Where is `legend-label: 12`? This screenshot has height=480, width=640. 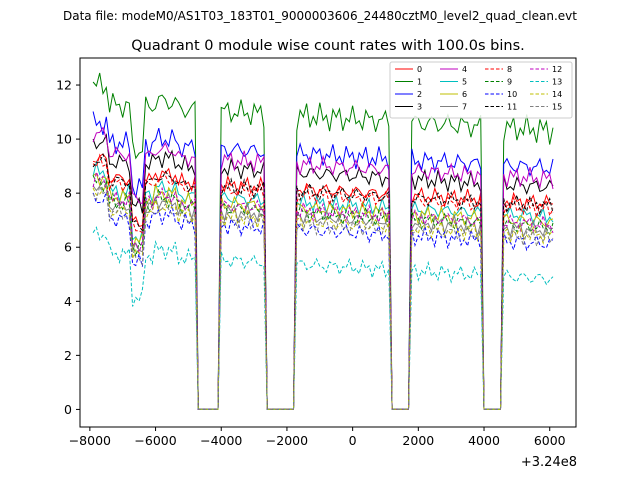
legend-label: 12 is located at coordinates (557, 69).